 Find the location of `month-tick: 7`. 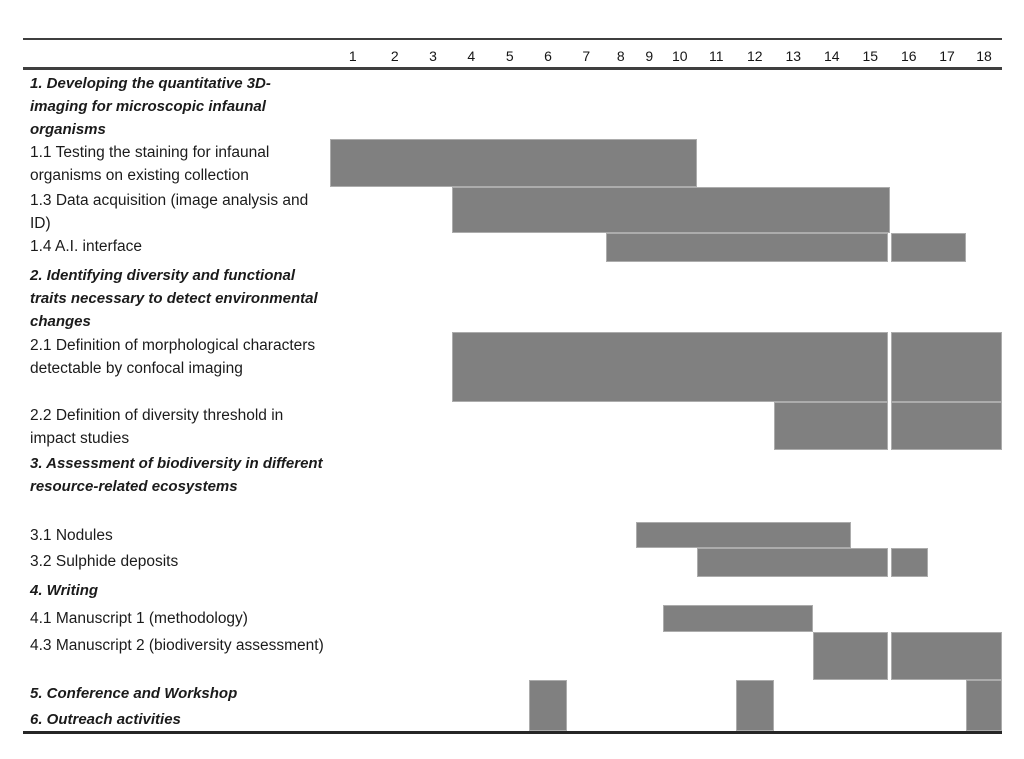

month-tick: 7 is located at coordinates (586, 56).